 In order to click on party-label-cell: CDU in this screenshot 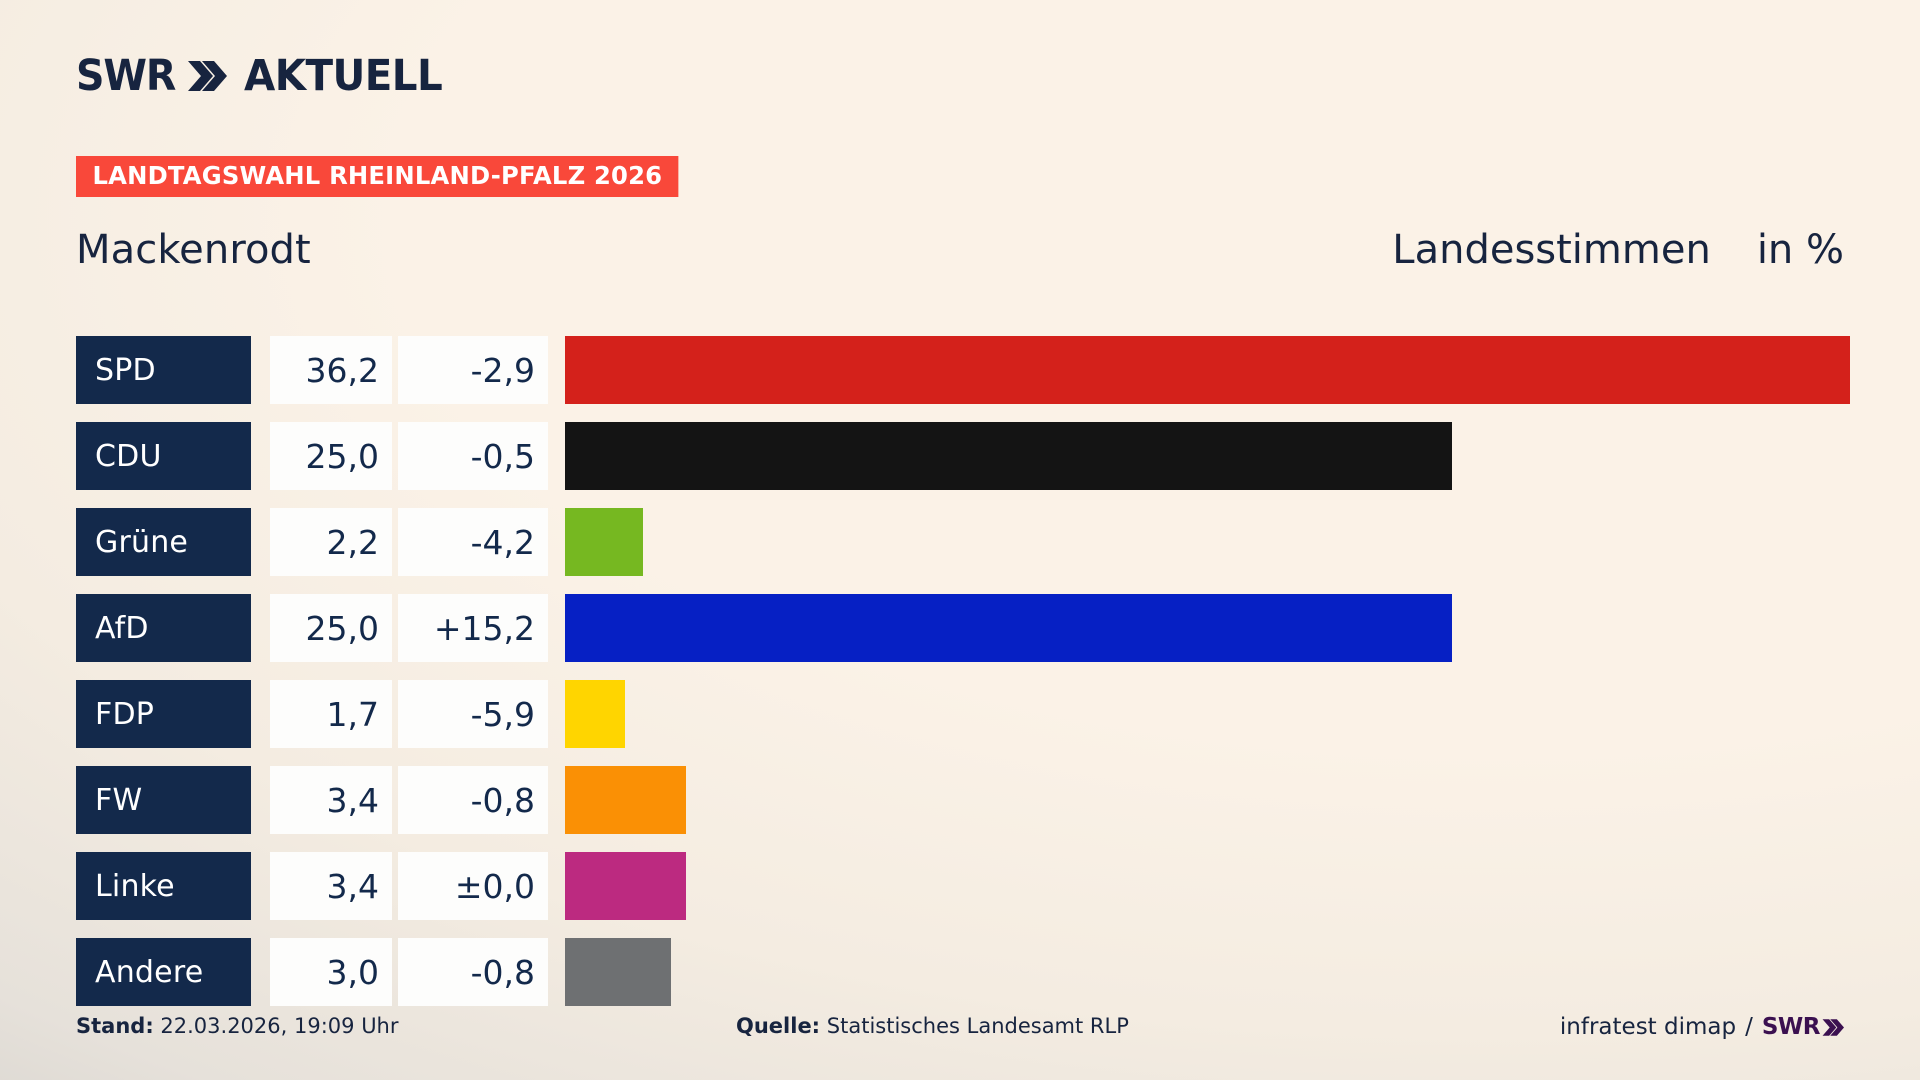, I will do `click(163, 456)`.